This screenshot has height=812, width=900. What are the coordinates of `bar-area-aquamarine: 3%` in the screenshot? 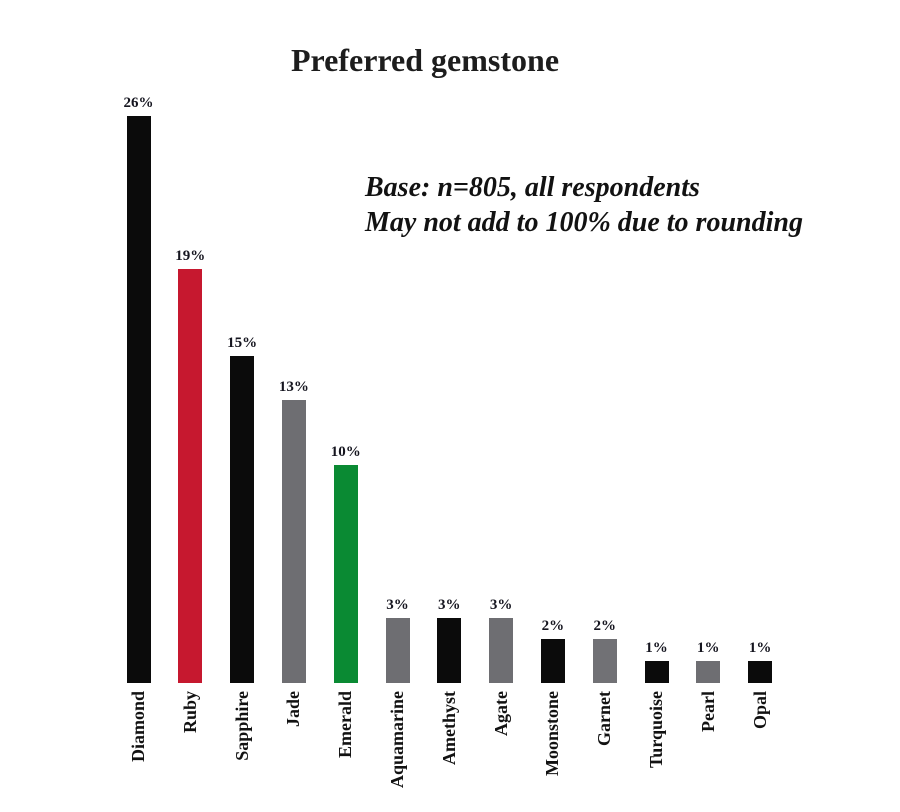 It's located at (397, 341).